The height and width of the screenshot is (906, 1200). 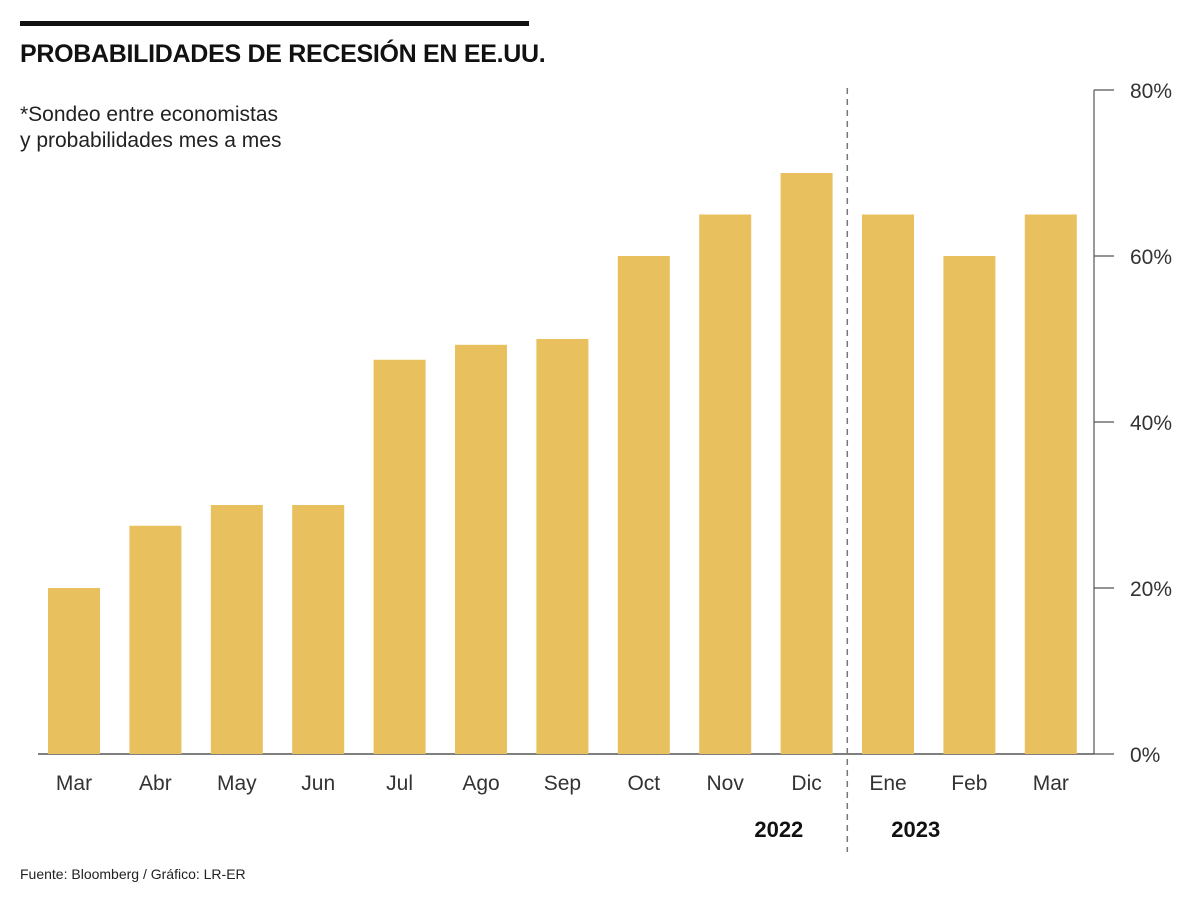 I want to click on x-tick-label: Ago, so click(x=480, y=783).